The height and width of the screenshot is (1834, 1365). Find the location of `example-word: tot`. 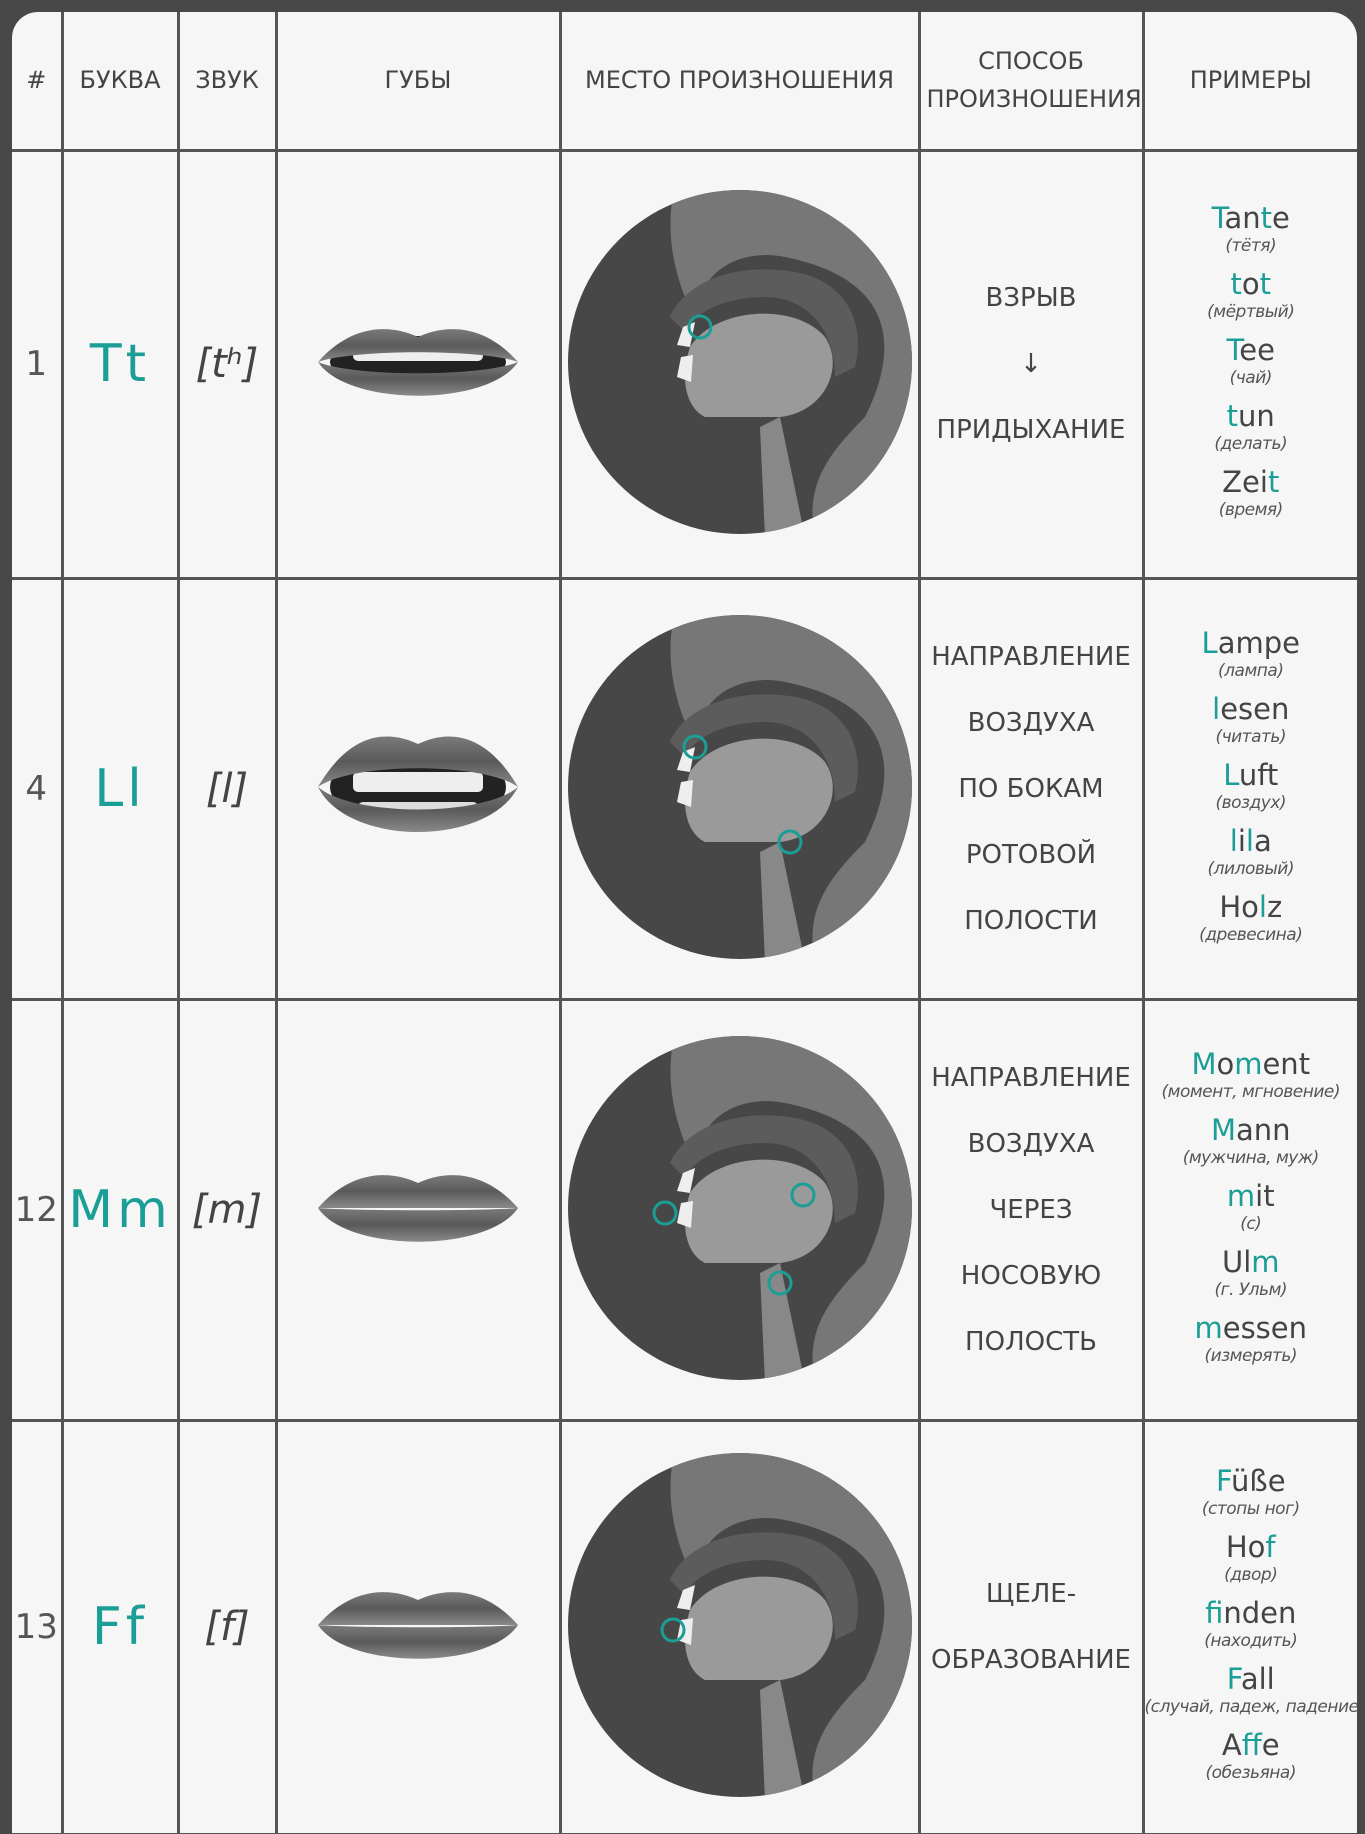

example-word: tot is located at coordinates (1251, 284).